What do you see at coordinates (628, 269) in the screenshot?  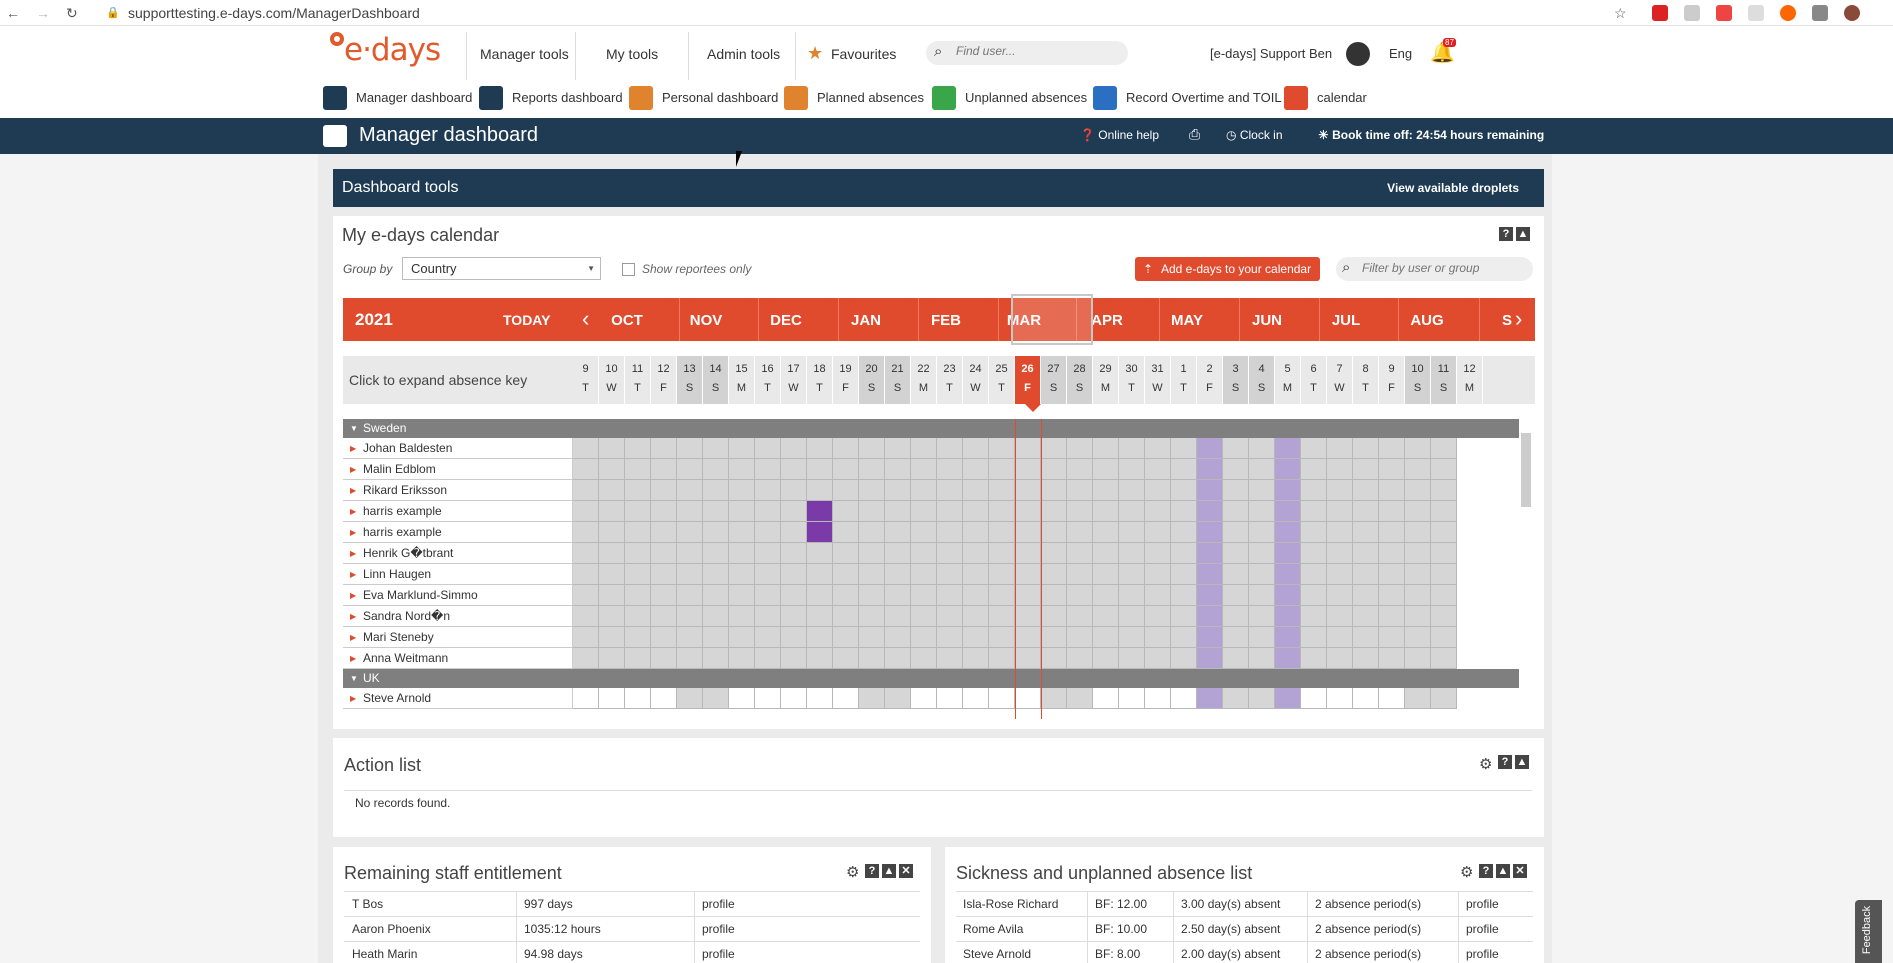 I see `show-reportees-checkbox` at bounding box center [628, 269].